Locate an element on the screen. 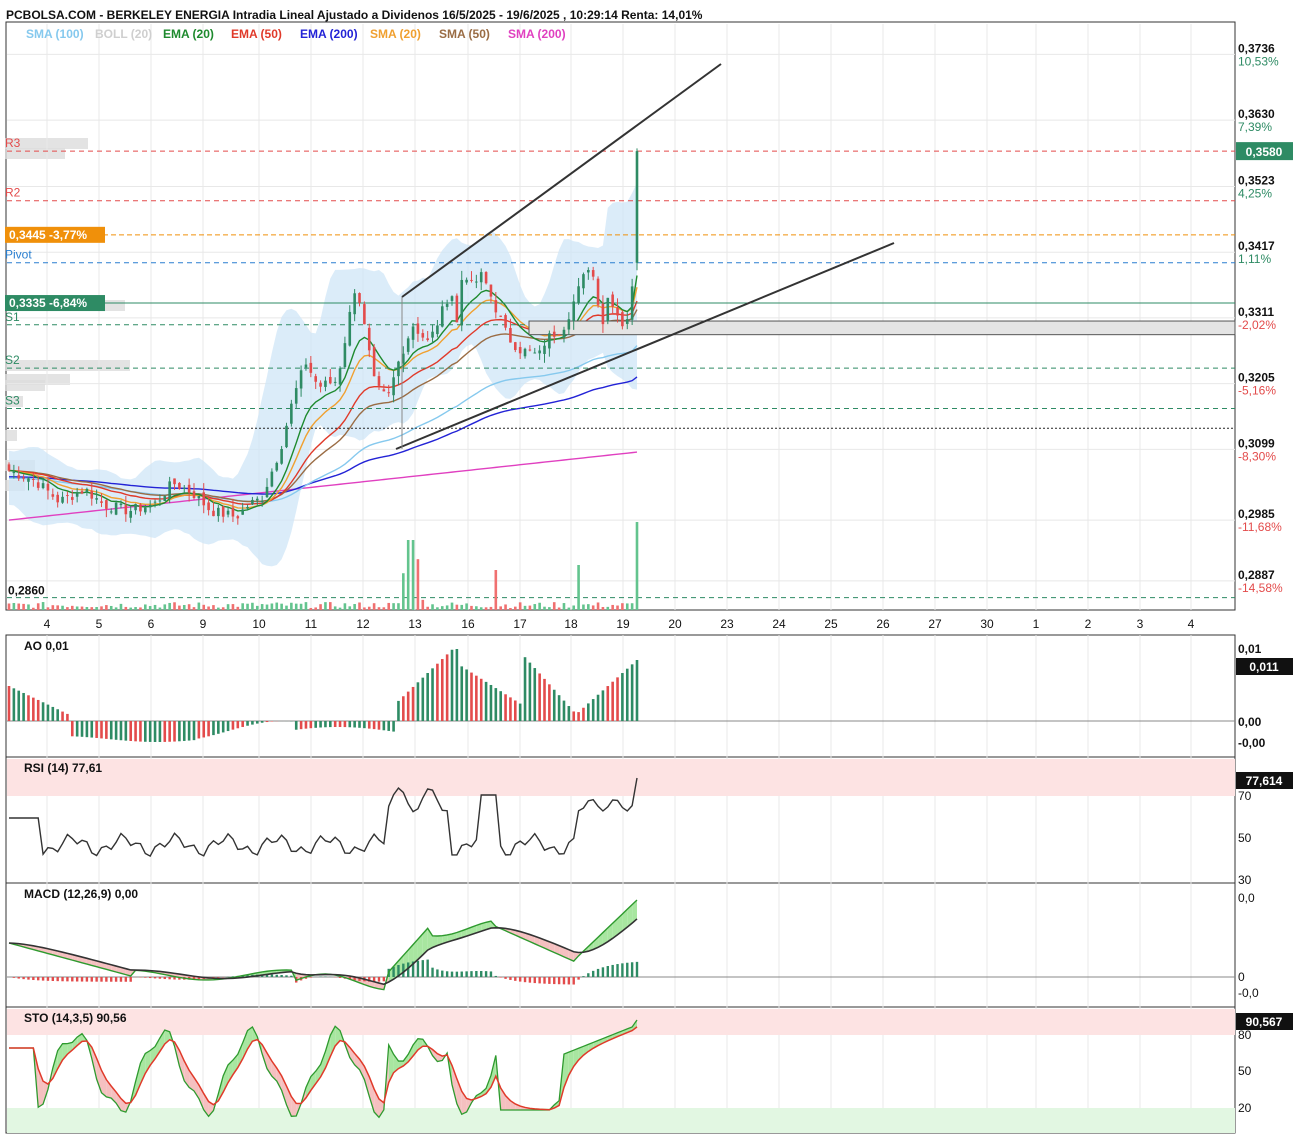  price-axis-percent: -14,58% is located at coordinates (1260, 588).